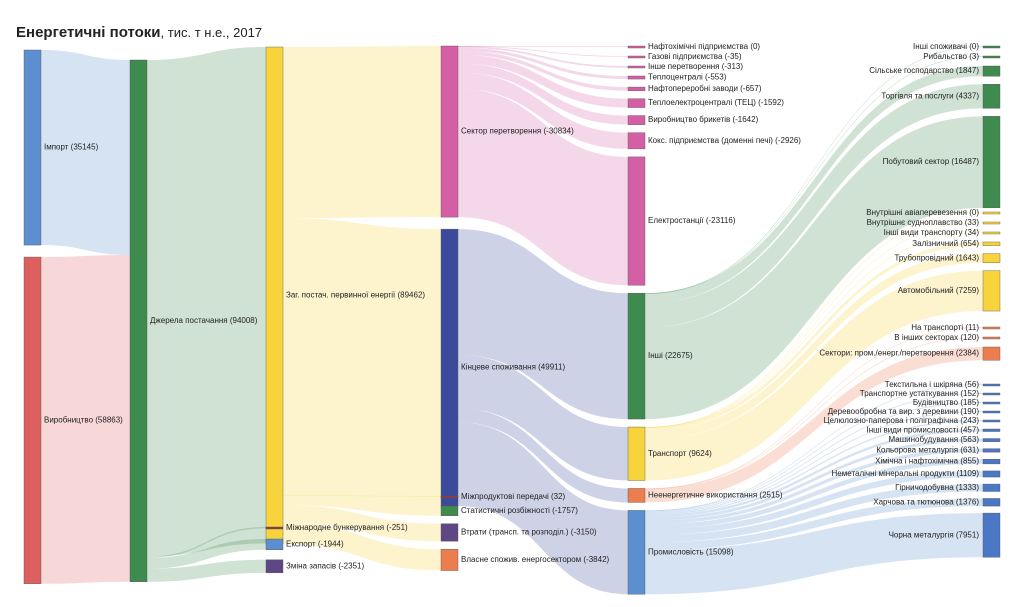  What do you see at coordinates (138, 320) in the screenshot?
I see `node-sources` at bounding box center [138, 320].